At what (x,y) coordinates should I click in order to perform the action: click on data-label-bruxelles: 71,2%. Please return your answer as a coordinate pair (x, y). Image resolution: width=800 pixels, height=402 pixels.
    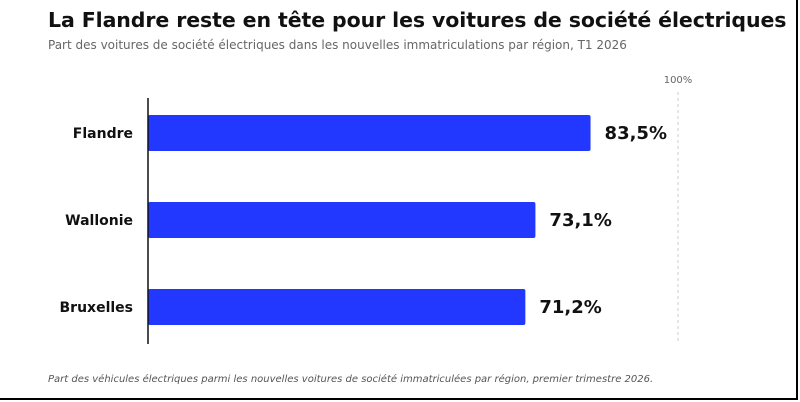
    Looking at the image, I should click on (570, 307).